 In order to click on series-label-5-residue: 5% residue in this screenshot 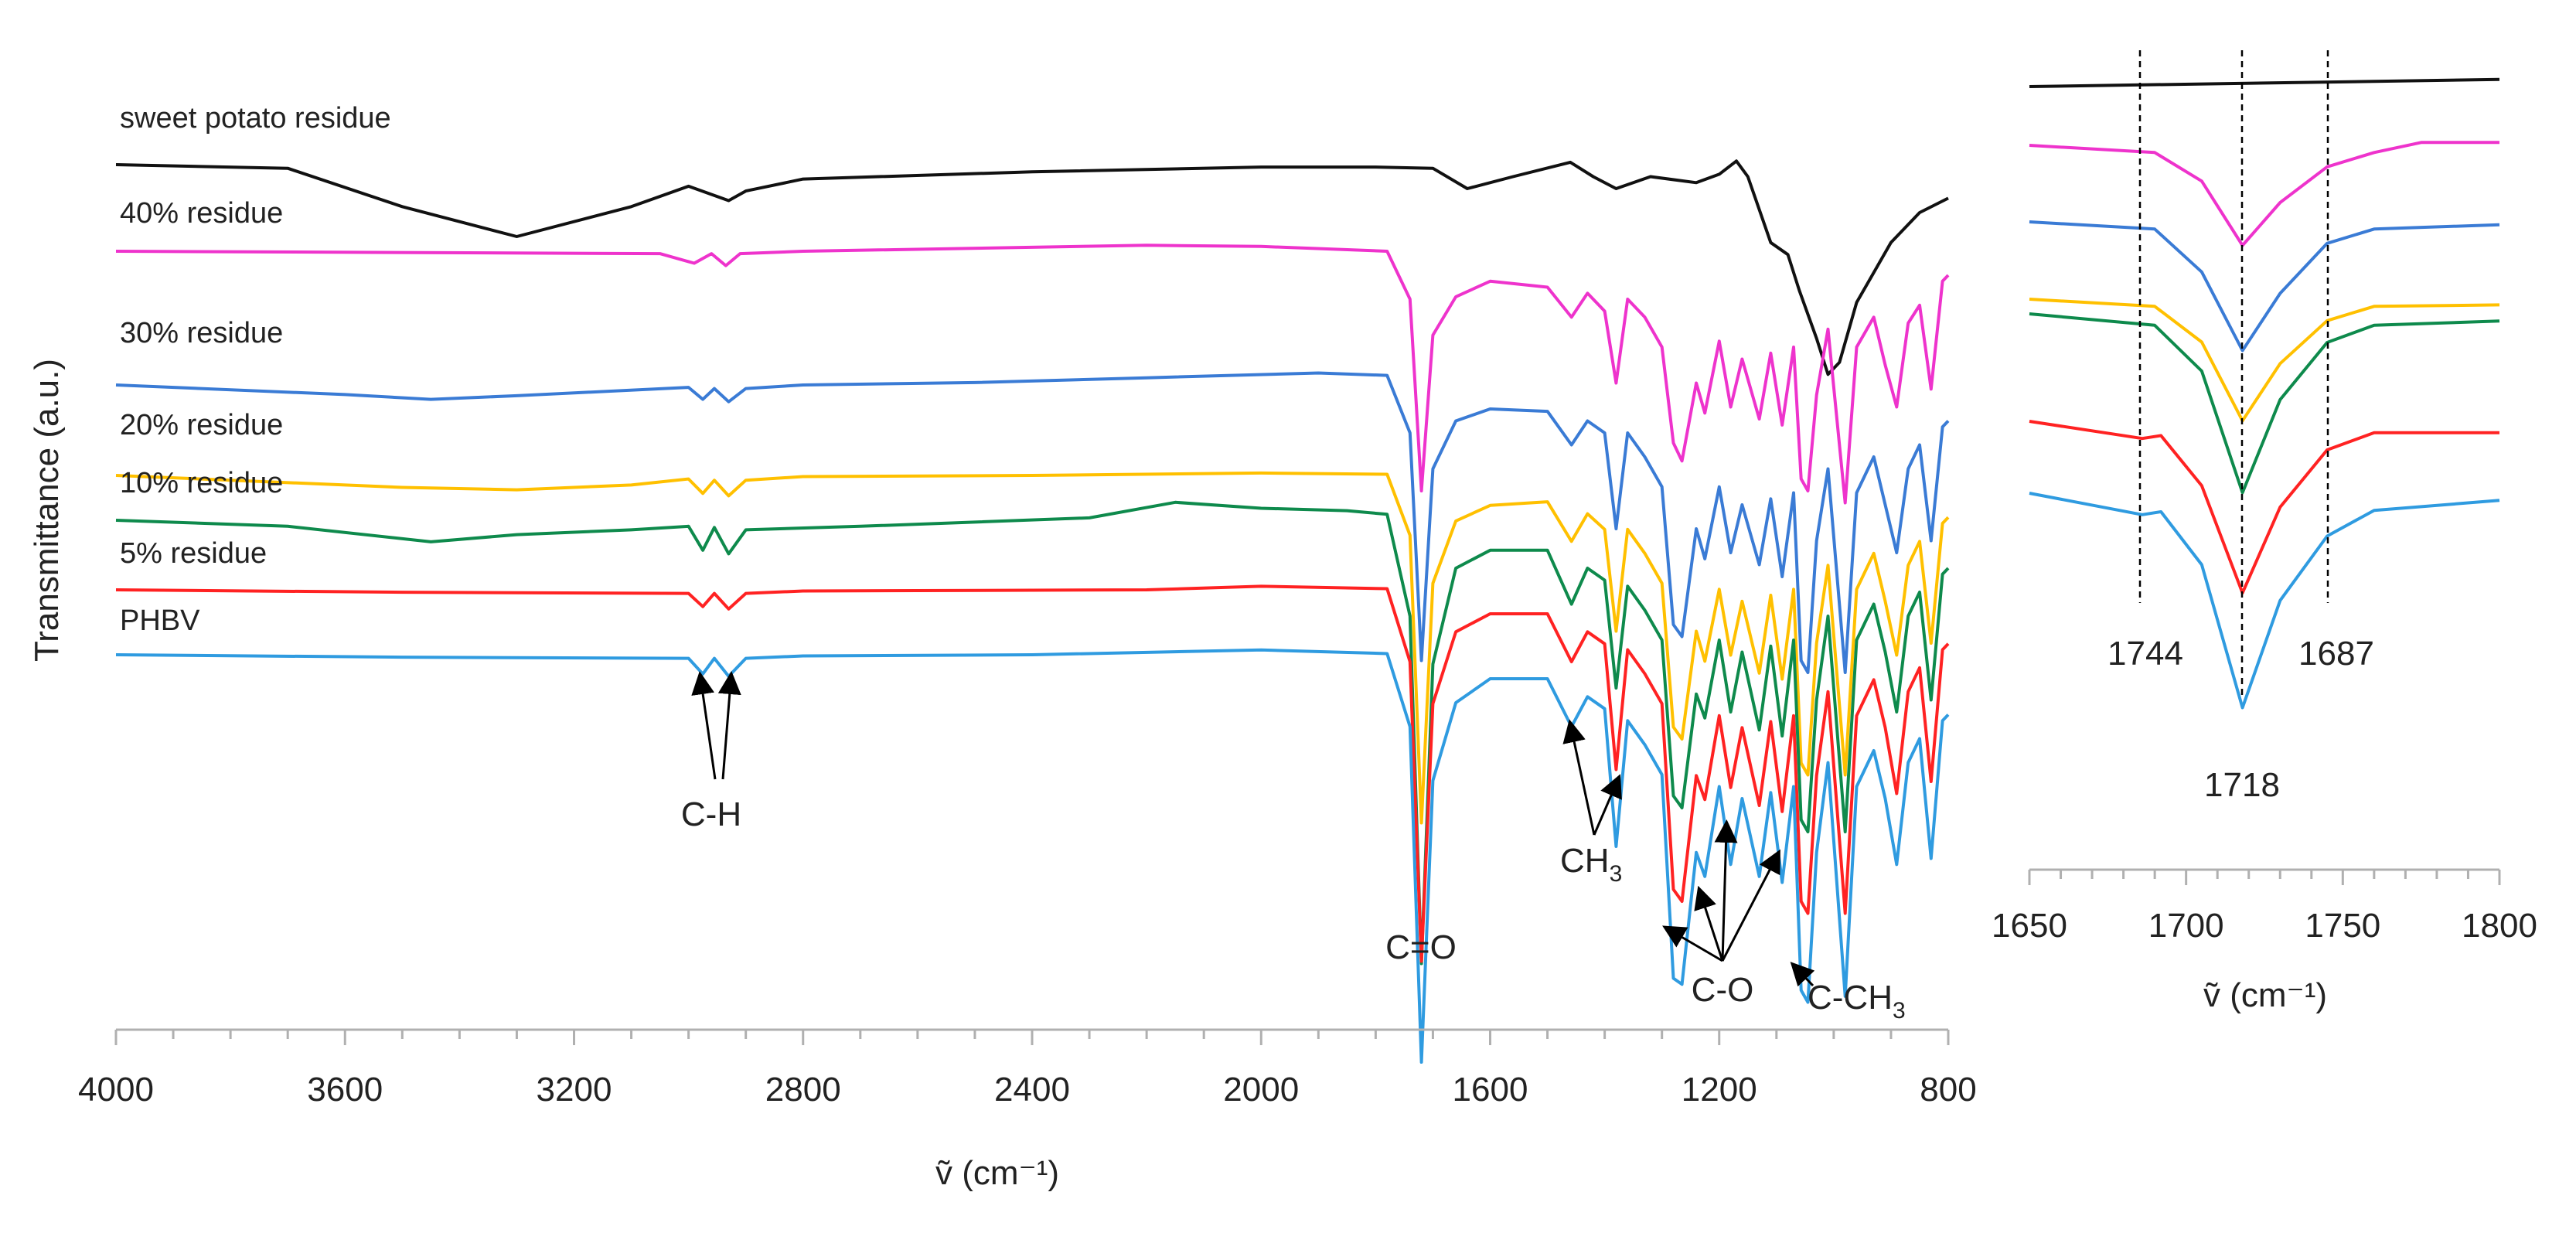, I will do `click(193, 553)`.